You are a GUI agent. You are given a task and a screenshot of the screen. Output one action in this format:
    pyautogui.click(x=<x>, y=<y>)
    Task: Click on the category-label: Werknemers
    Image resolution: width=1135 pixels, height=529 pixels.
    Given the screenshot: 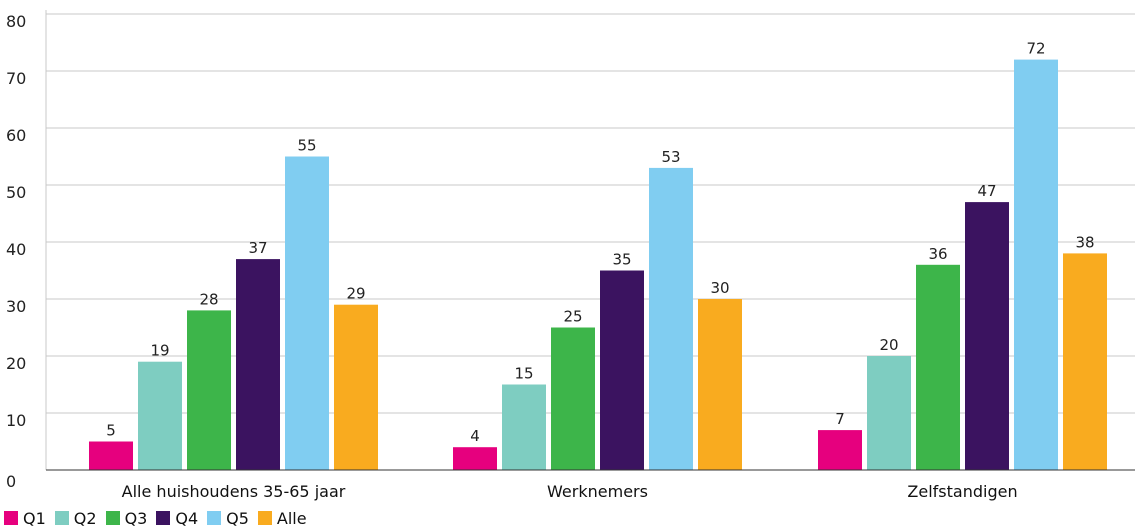 What is the action you would take?
    pyautogui.click(x=597, y=491)
    